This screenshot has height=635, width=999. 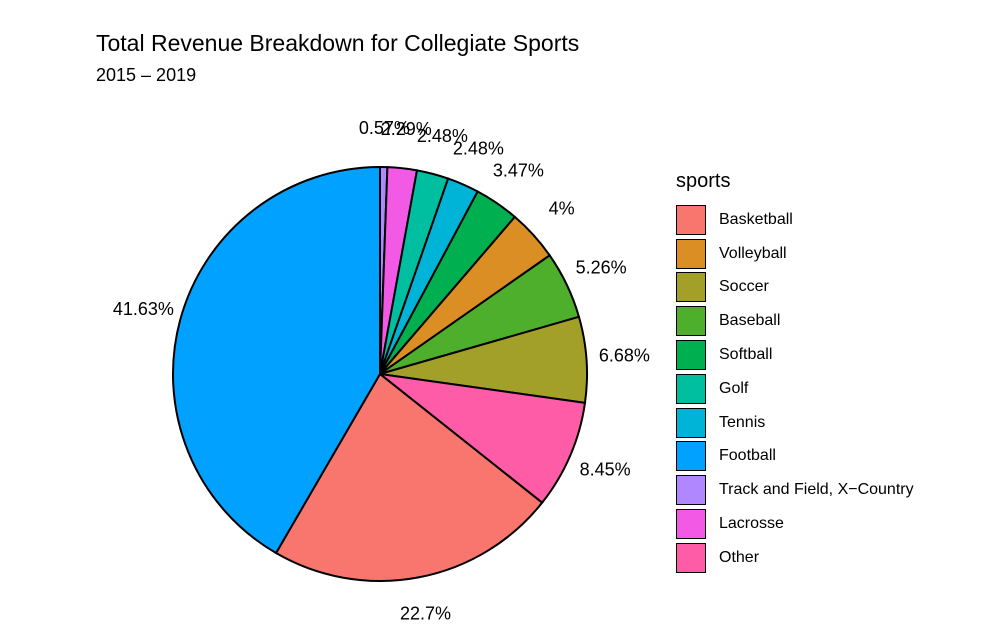 I want to click on legend-label: Lacrosse, so click(x=751, y=524).